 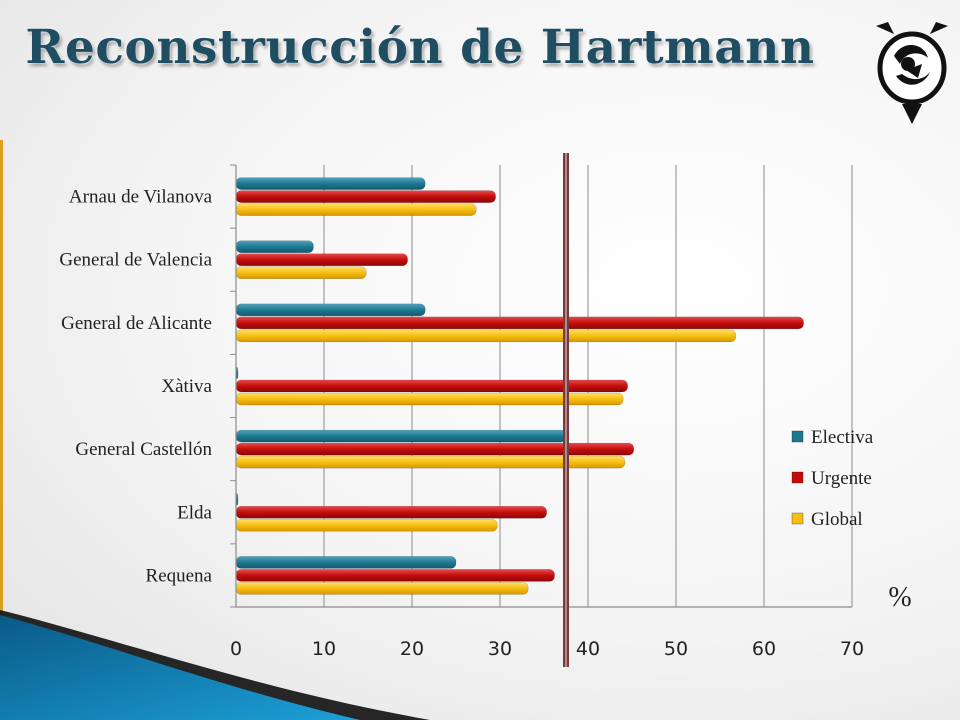 What do you see at coordinates (797, 477) in the screenshot?
I see `legend-swatch-urgente` at bounding box center [797, 477].